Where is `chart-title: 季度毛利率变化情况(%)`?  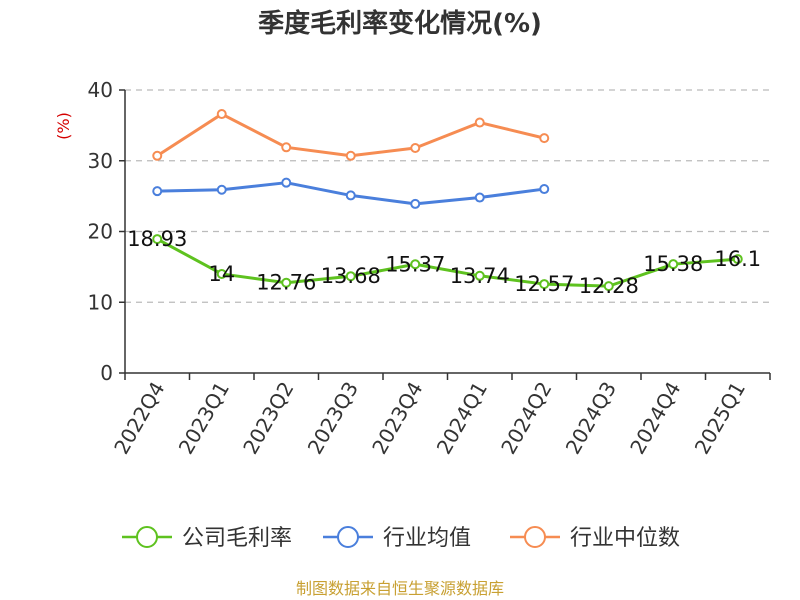 chart-title: 季度毛利率变化情况(%) is located at coordinates (400, 23).